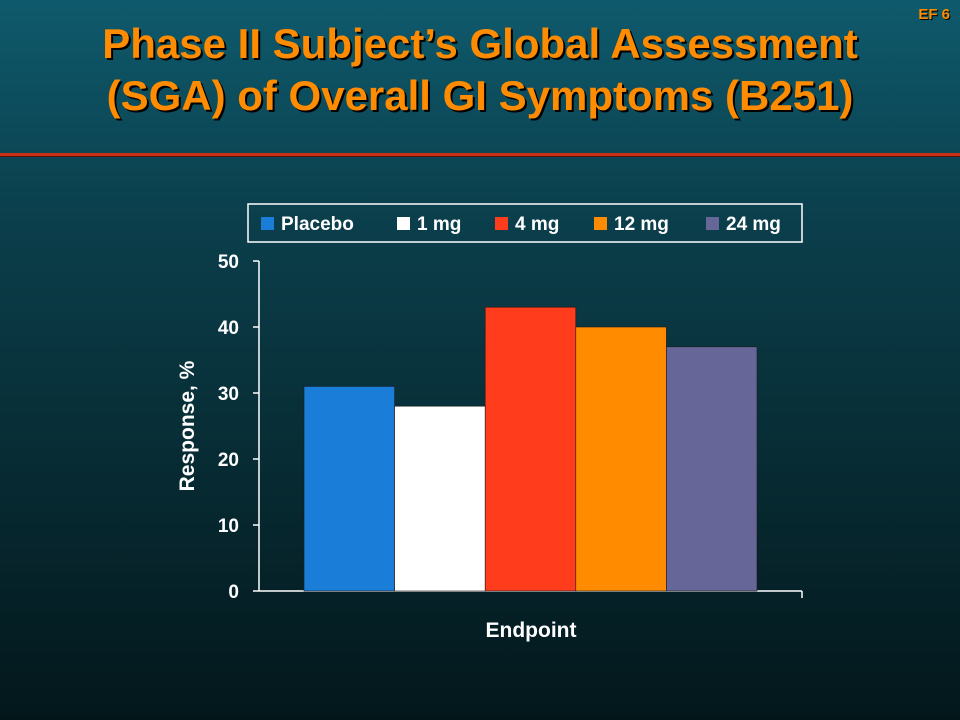 Image resolution: width=960 pixels, height=720 pixels. Describe the element at coordinates (480, 154) in the screenshot. I see `title-divider` at that location.